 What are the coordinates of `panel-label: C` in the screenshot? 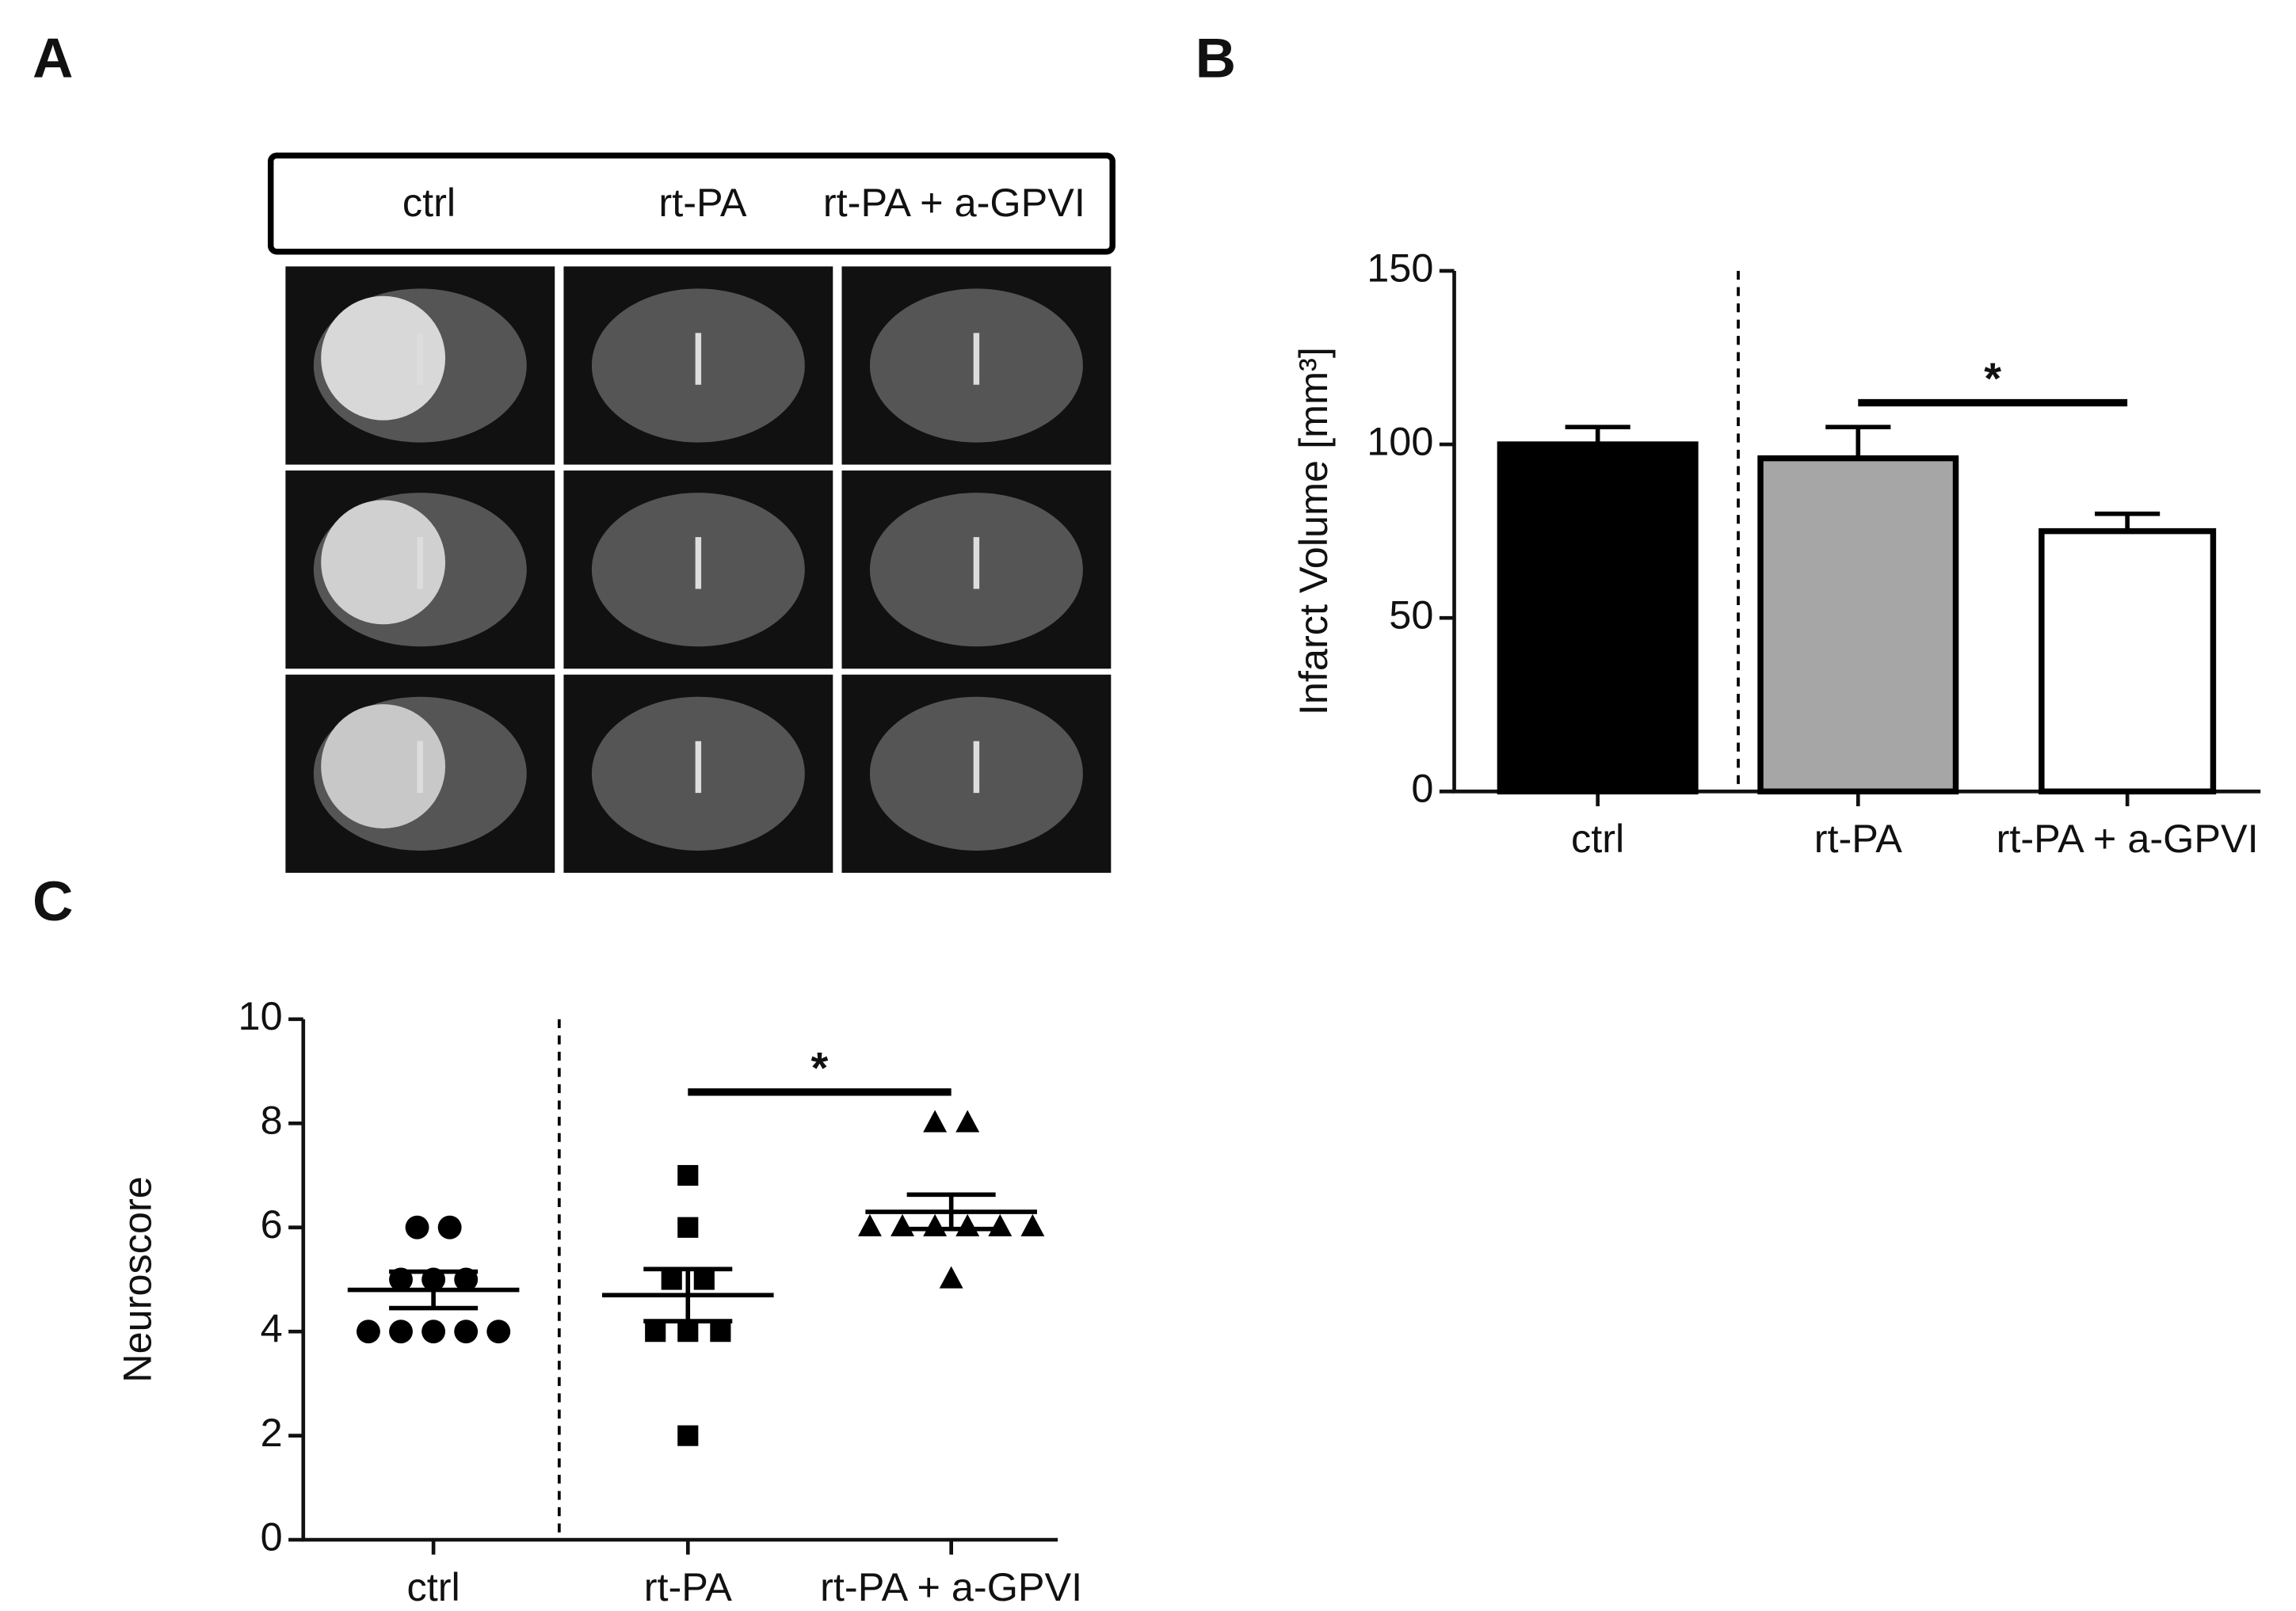 It's located at (52, 901).